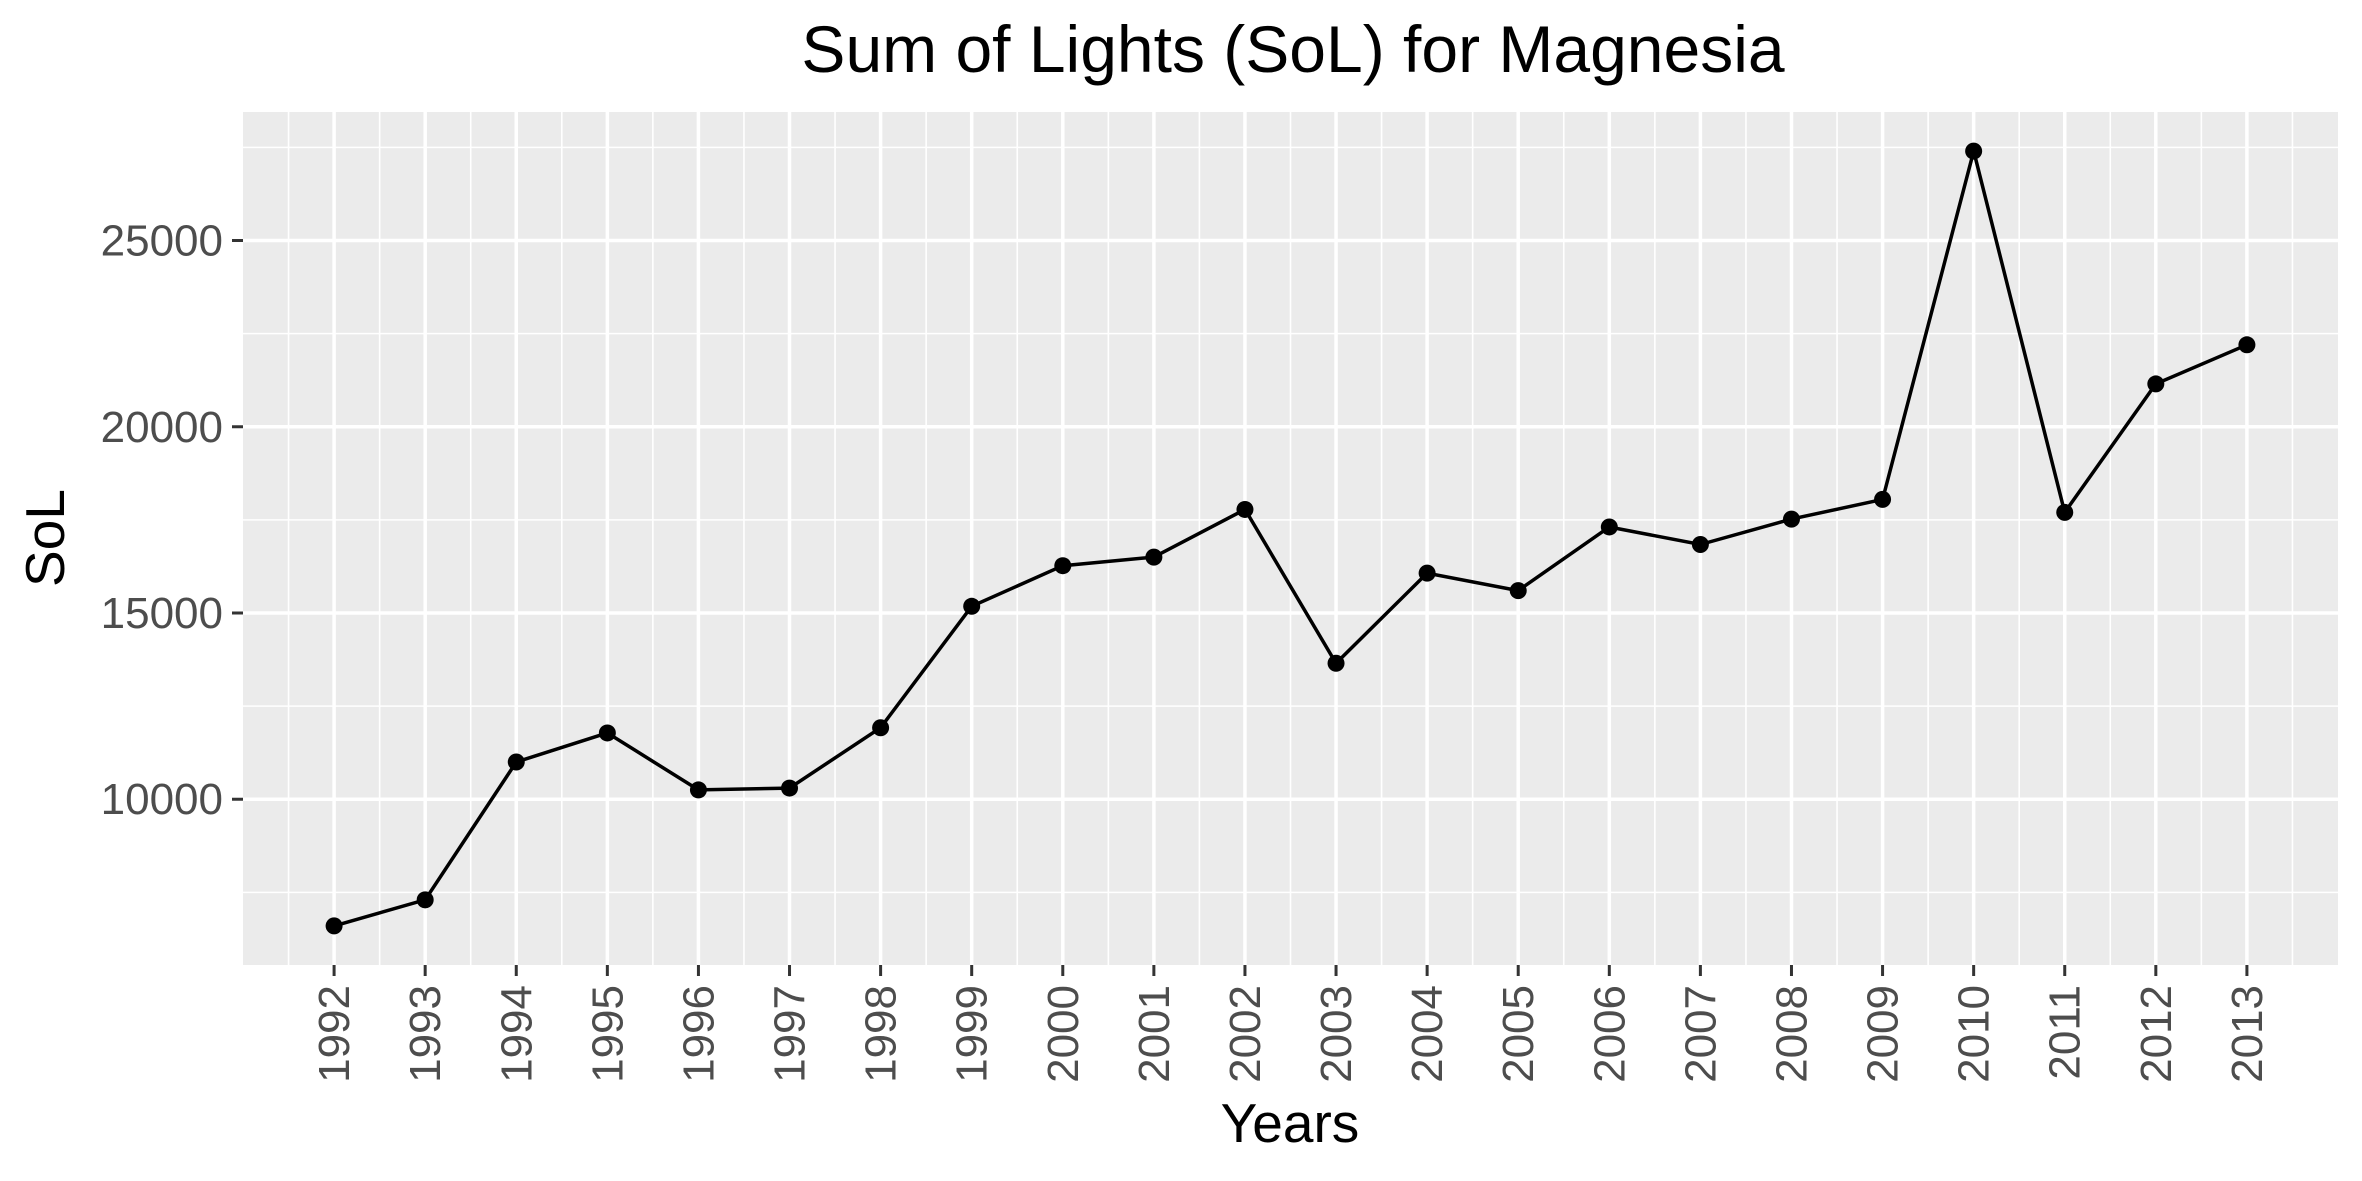 The width and height of the screenshot is (2362, 1181). I want to click on y-tick-label: 25000, so click(162, 241).